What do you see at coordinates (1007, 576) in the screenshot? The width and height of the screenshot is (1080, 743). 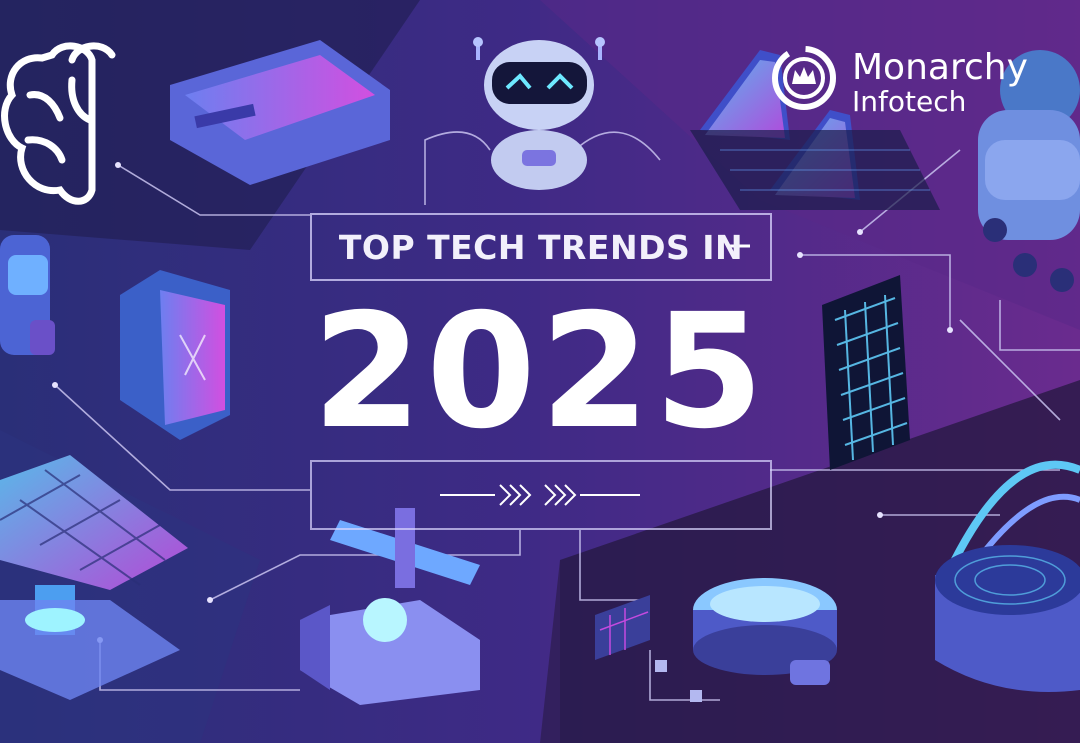 I see `dome-cage-icon` at bounding box center [1007, 576].